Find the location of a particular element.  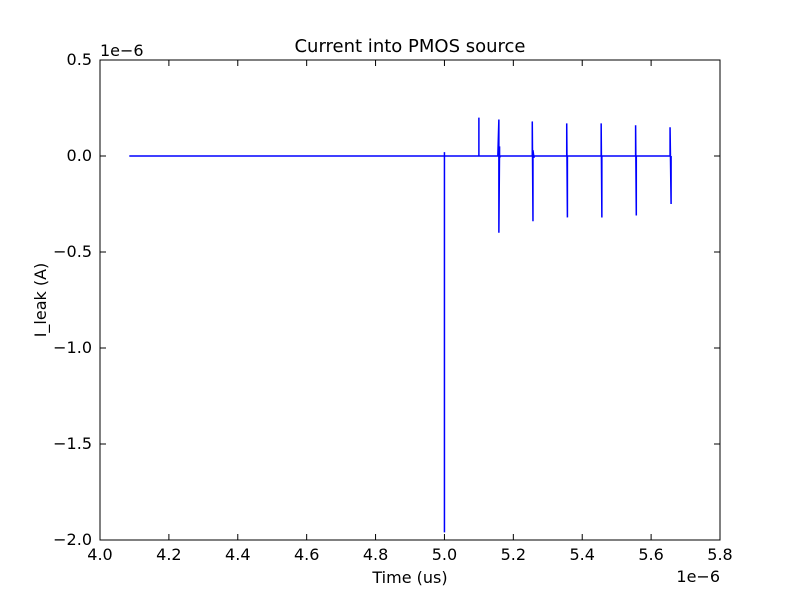

x-axis-label: Time (us) is located at coordinates (409, 577).